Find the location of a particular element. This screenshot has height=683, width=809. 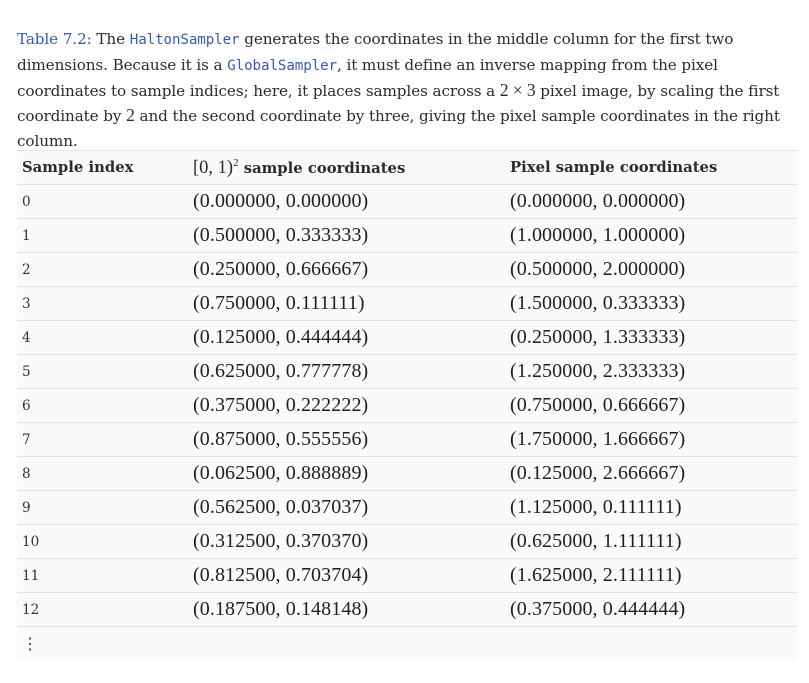

sample-index-cell: 10 is located at coordinates (105, 541).